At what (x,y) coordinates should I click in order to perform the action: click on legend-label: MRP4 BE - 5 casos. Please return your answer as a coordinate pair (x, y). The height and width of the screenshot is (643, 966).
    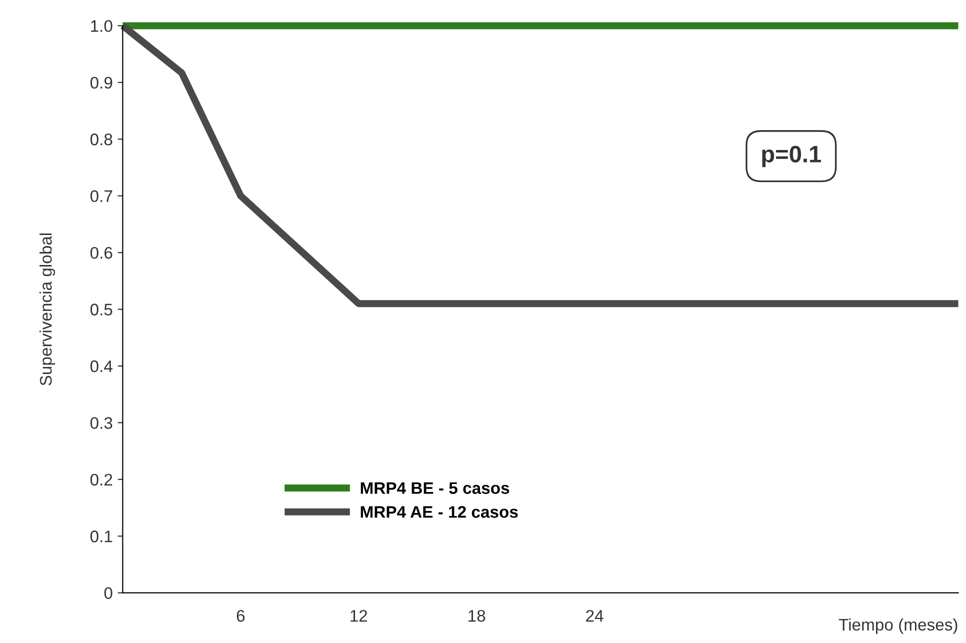
    Looking at the image, I should click on (435, 488).